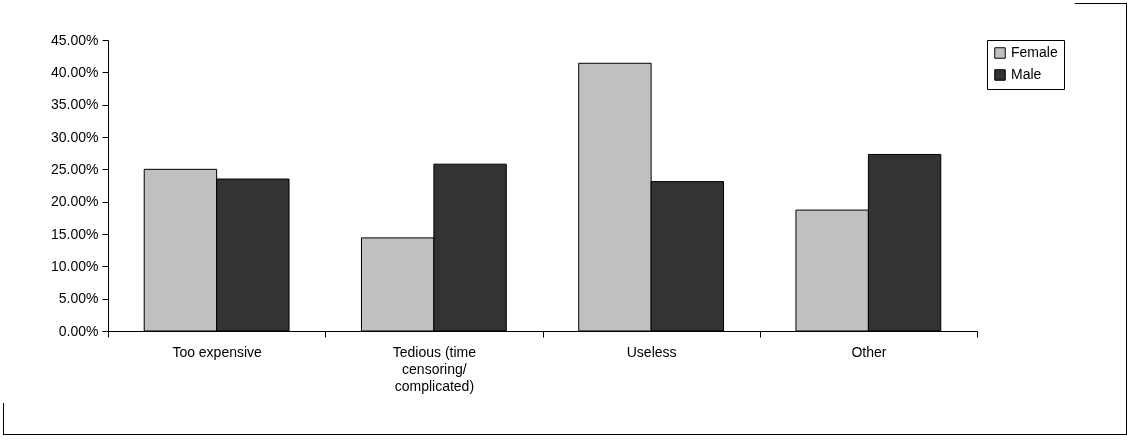 The width and height of the screenshot is (1133, 441). I want to click on x-tick-label: Too expensive, so click(217, 351).